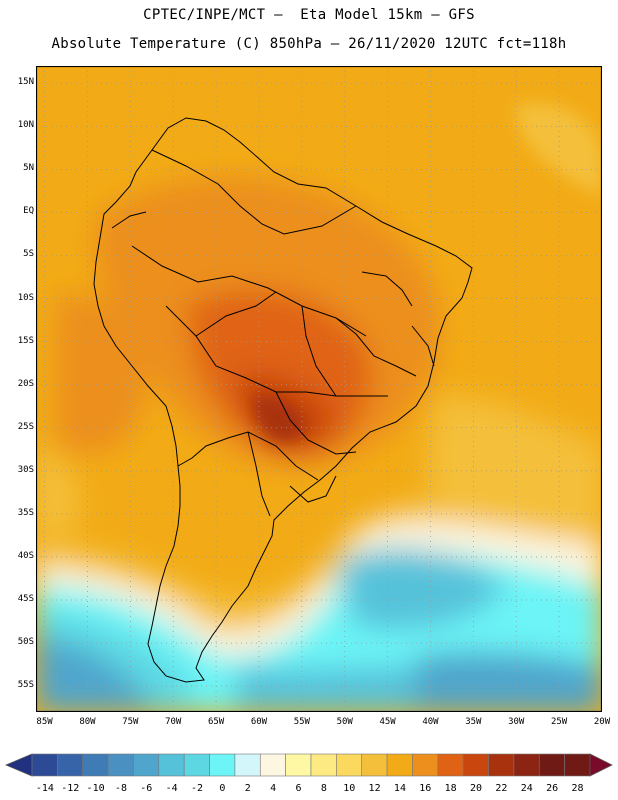  Describe the element at coordinates (476, 788) in the screenshot. I see `colorbar-tick-label: 20` at that location.